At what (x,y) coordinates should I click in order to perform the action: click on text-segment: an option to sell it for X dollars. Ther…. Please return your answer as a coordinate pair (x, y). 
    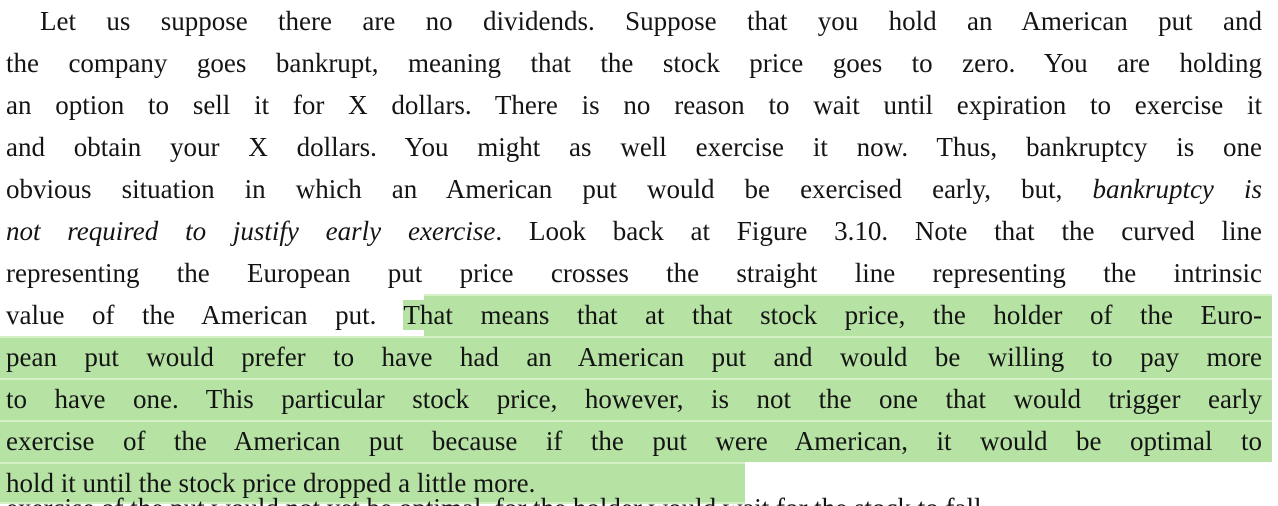
    Looking at the image, I should click on (634, 105).